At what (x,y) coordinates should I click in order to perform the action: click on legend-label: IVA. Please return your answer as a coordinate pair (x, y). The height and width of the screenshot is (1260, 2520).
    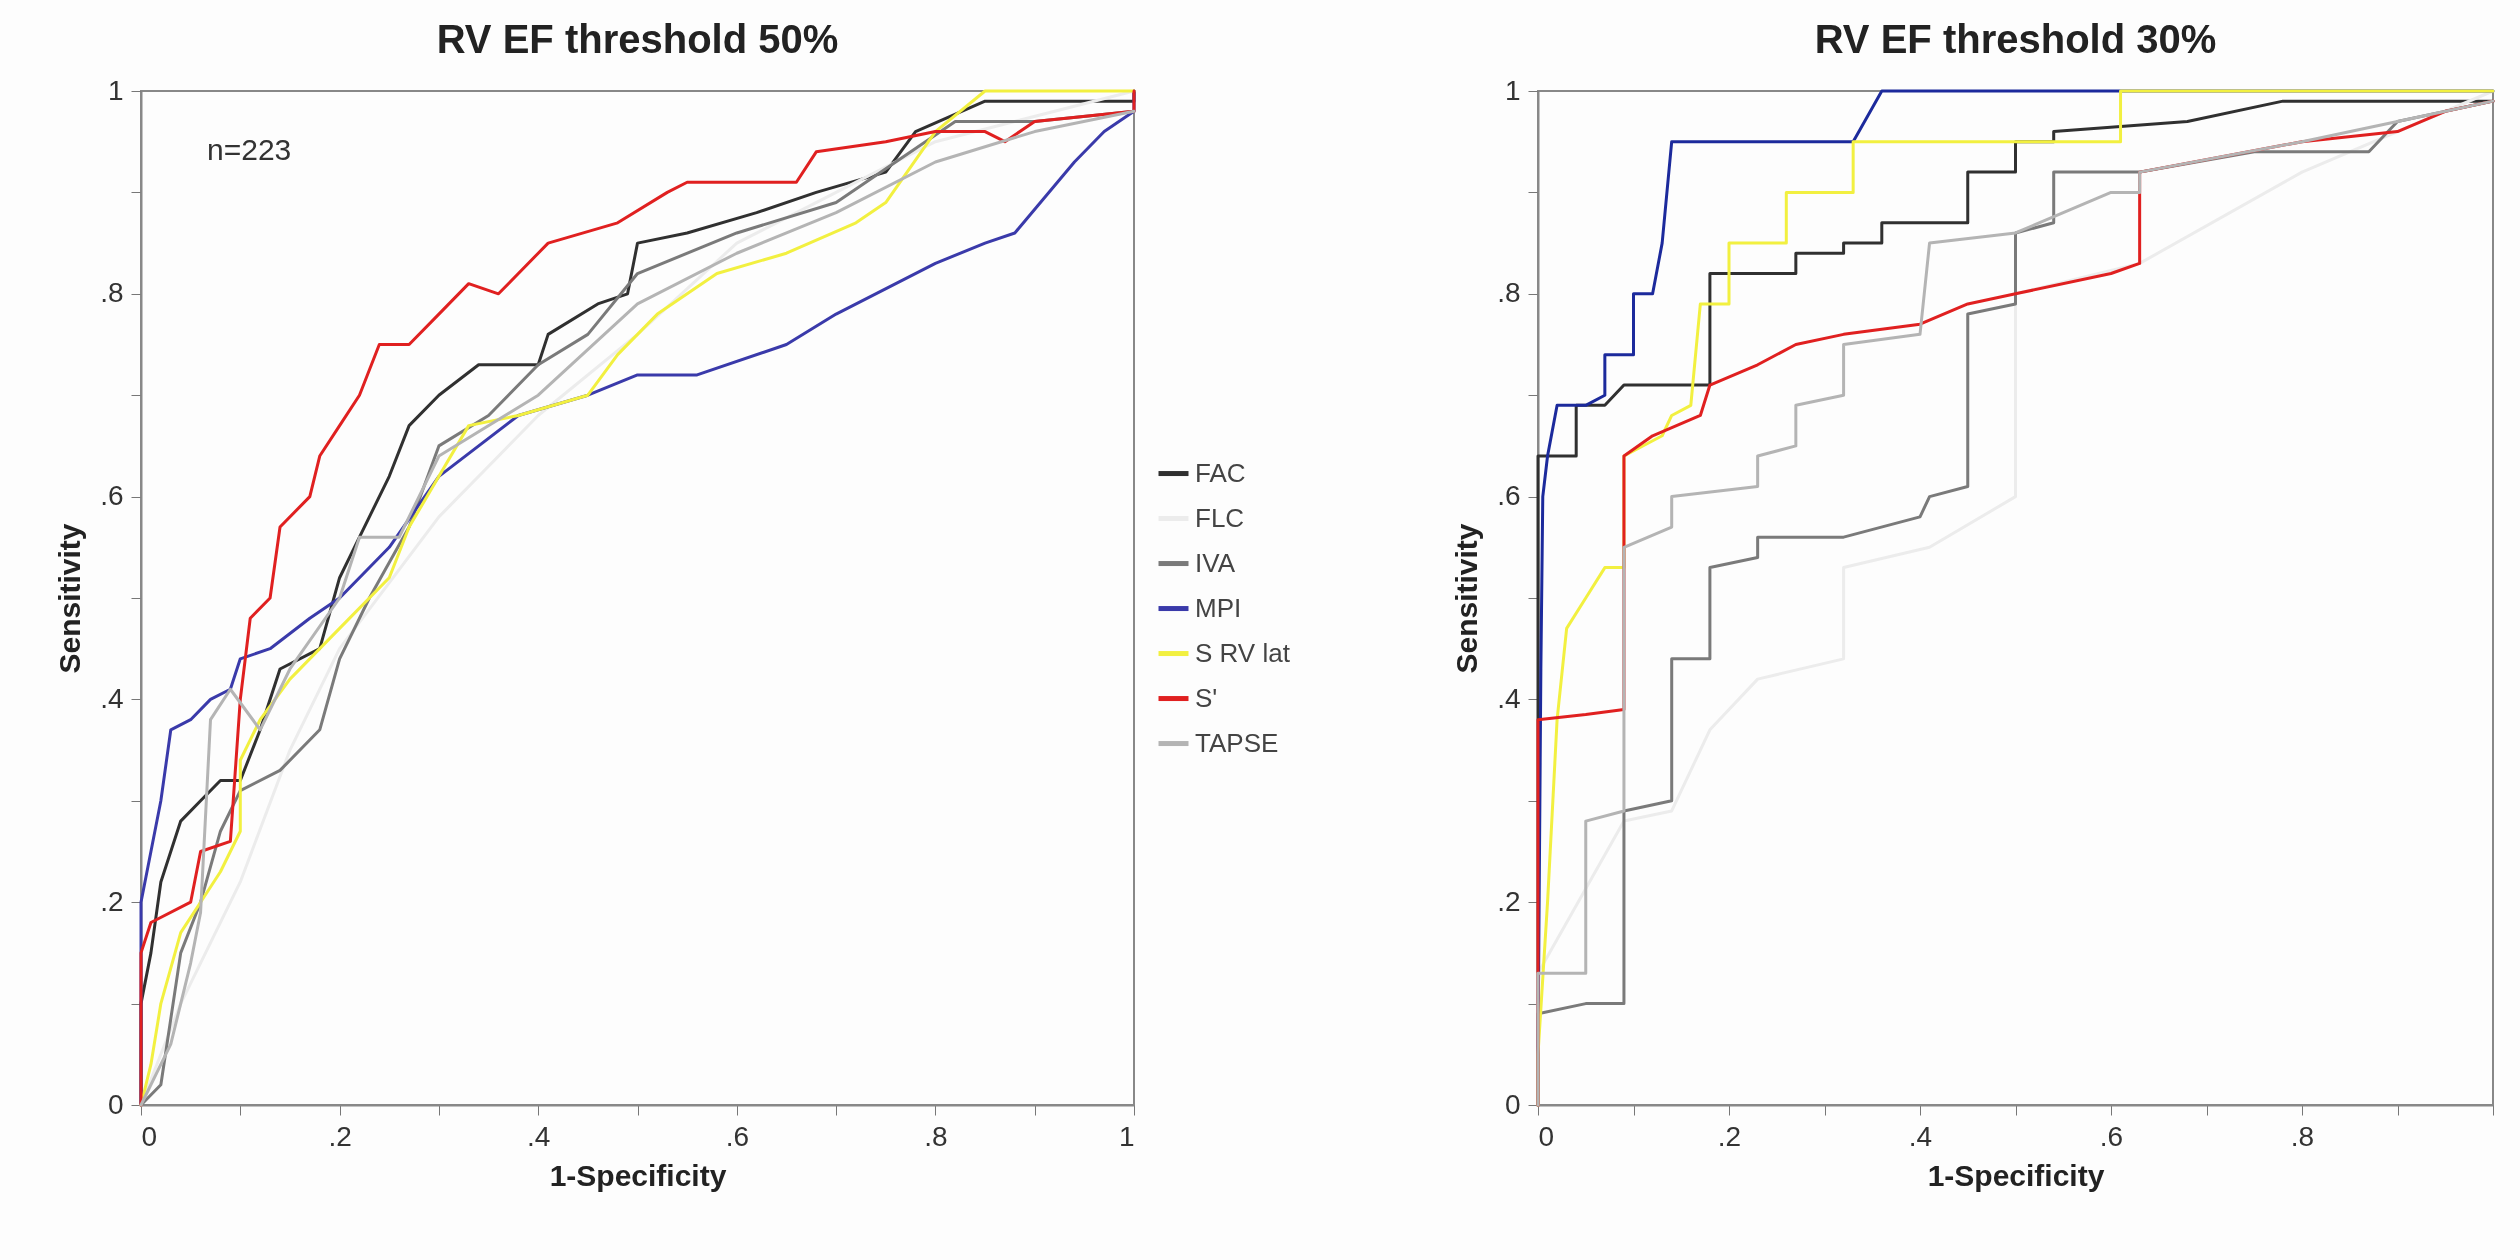
    Looking at the image, I should click on (1215, 562).